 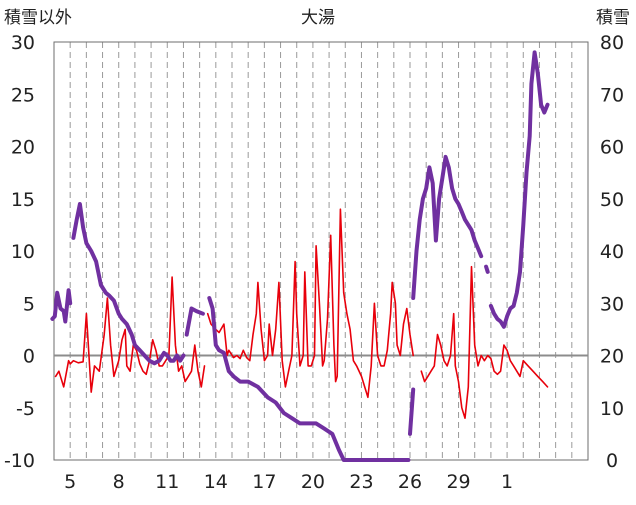 I want to click on left-axis-label: 積雪以外, so click(x=38, y=18).